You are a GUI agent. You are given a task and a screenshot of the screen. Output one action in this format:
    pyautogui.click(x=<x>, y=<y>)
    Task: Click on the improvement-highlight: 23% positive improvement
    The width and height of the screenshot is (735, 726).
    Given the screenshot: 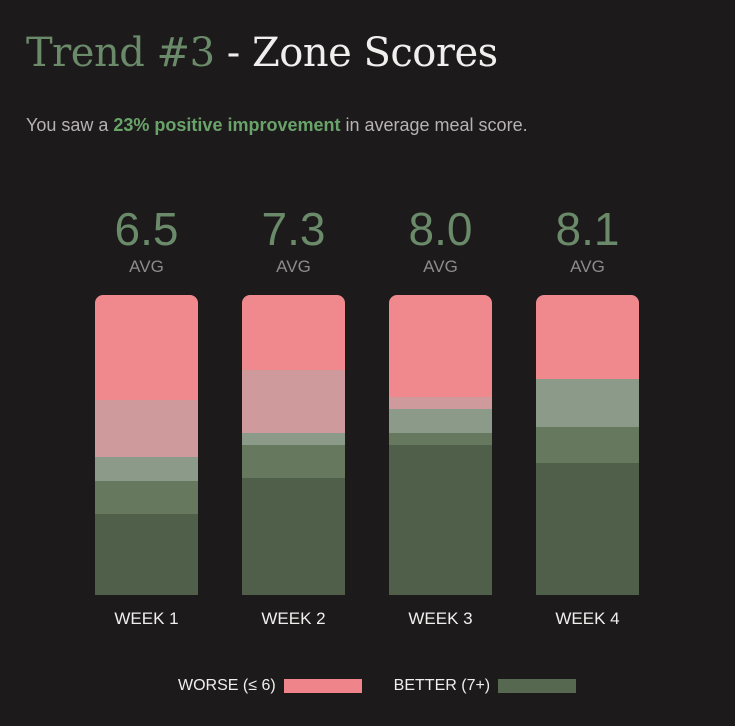 What is the action you would take?
    pyautogui.click(x=227, y=125)
    